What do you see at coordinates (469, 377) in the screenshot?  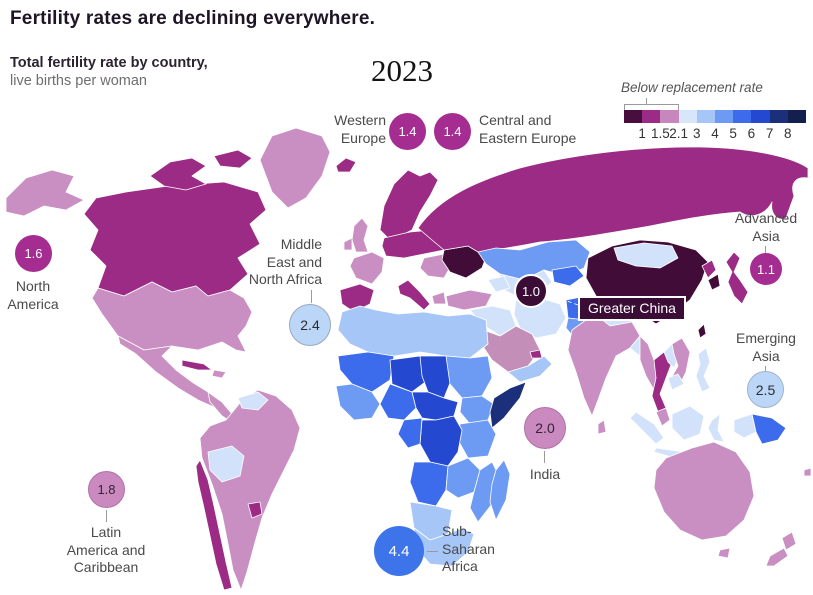 I see `country-sudan` at bounding box center [469, 377].